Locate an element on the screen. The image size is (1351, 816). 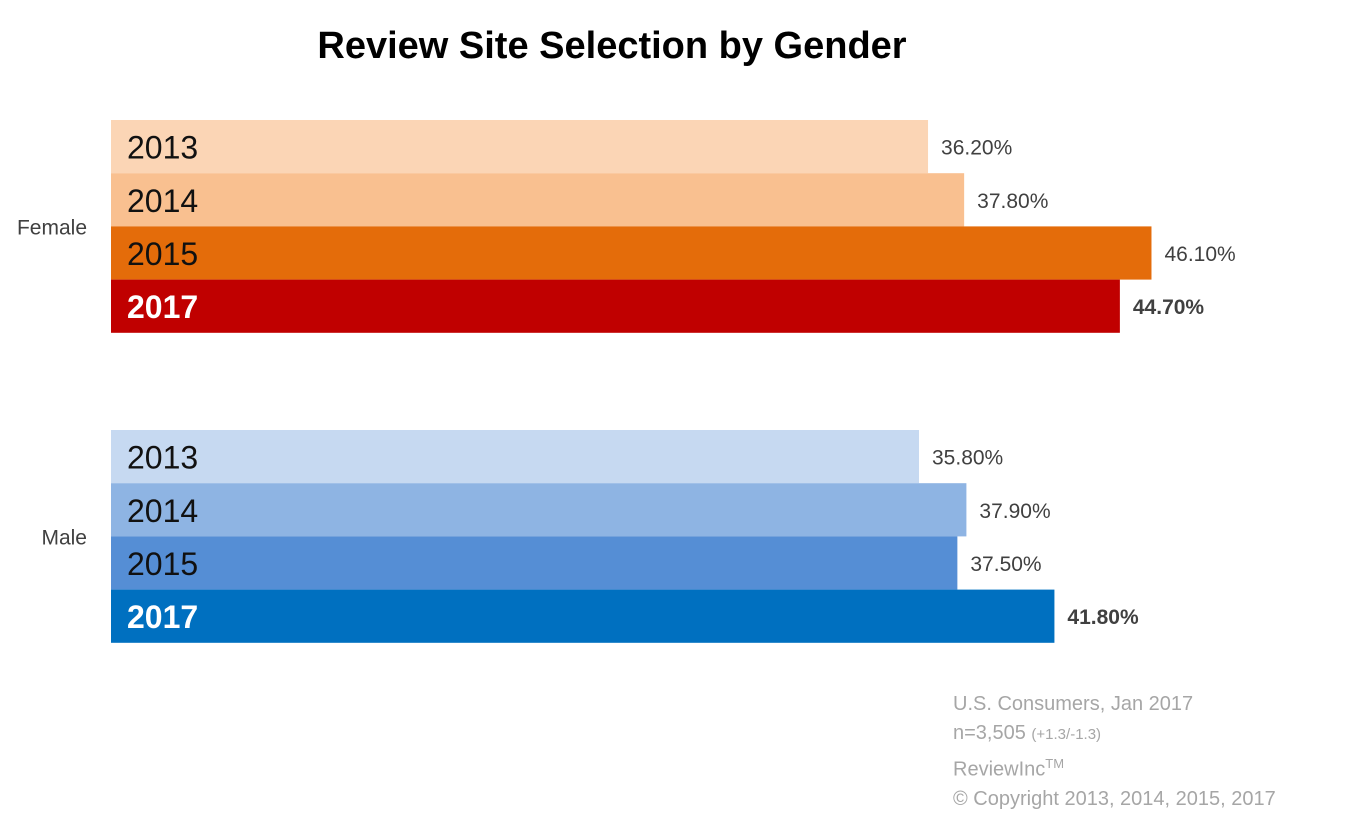
group-label-female: Female is located at coordinates (52, 227).